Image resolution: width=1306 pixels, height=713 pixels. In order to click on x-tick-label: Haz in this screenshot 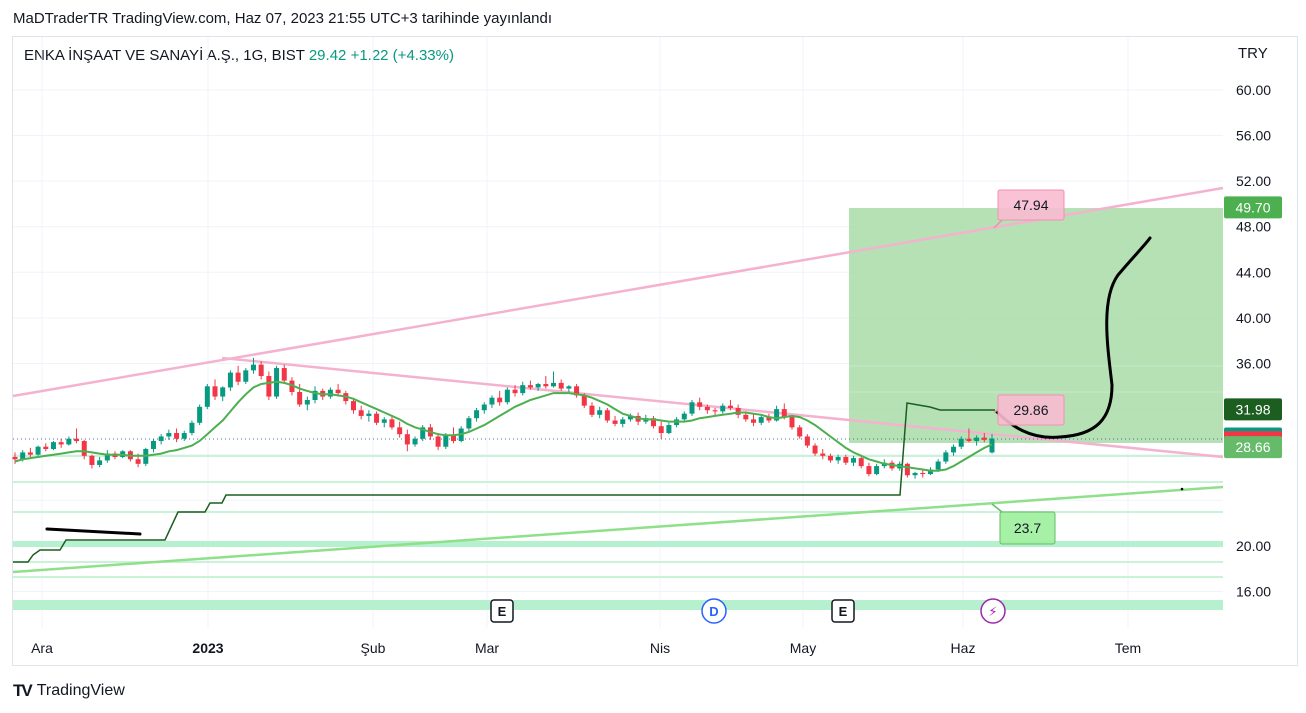, I will do `click(963, 648)`.